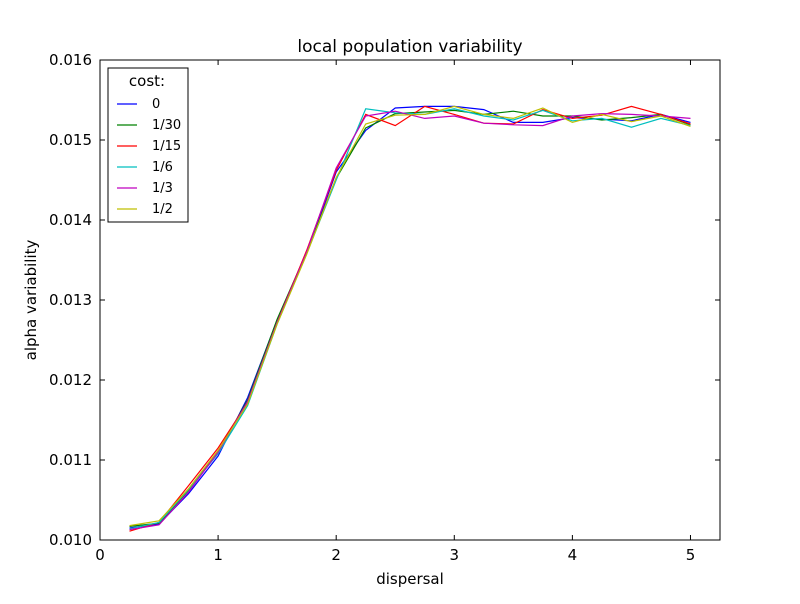 The image size is (800, 604). Describe the element at coordinates (156, 104) in the screenshot. I see `legend-label: 0` at that location.